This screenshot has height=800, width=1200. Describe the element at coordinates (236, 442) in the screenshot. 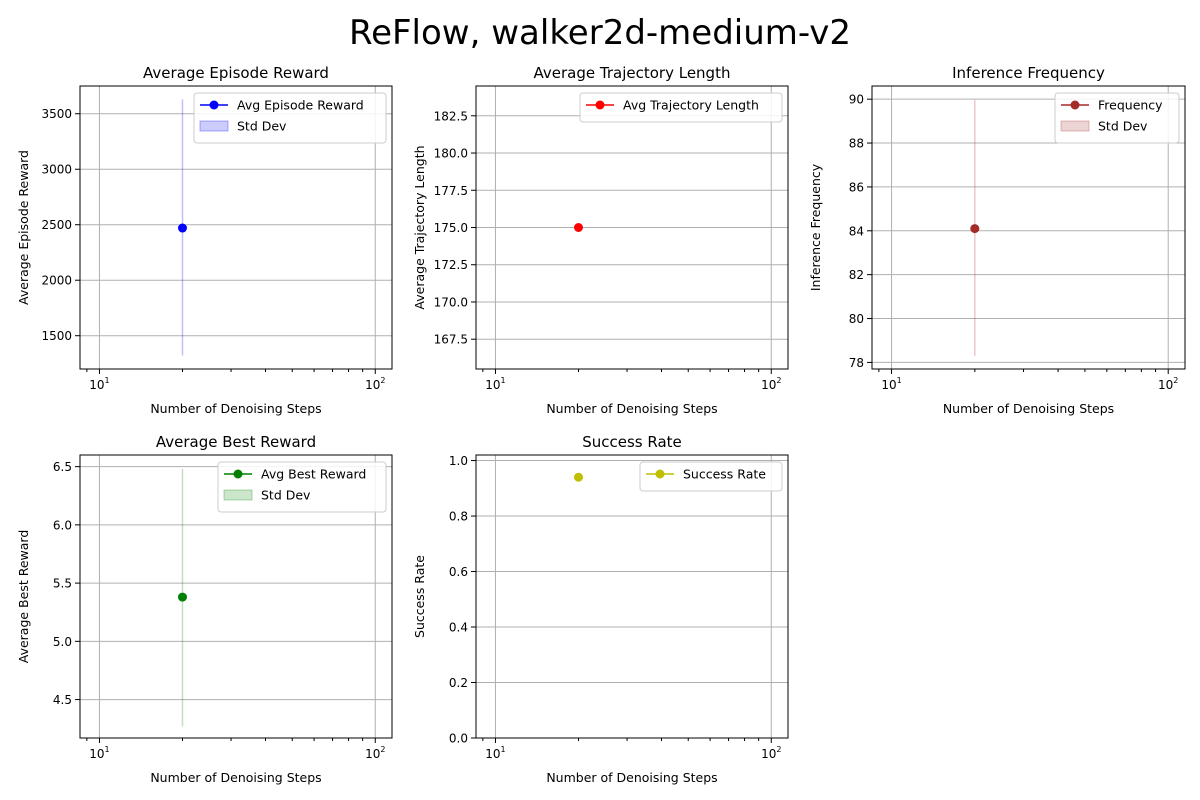

I see `subplot-title: Average Best Reward` at that location.